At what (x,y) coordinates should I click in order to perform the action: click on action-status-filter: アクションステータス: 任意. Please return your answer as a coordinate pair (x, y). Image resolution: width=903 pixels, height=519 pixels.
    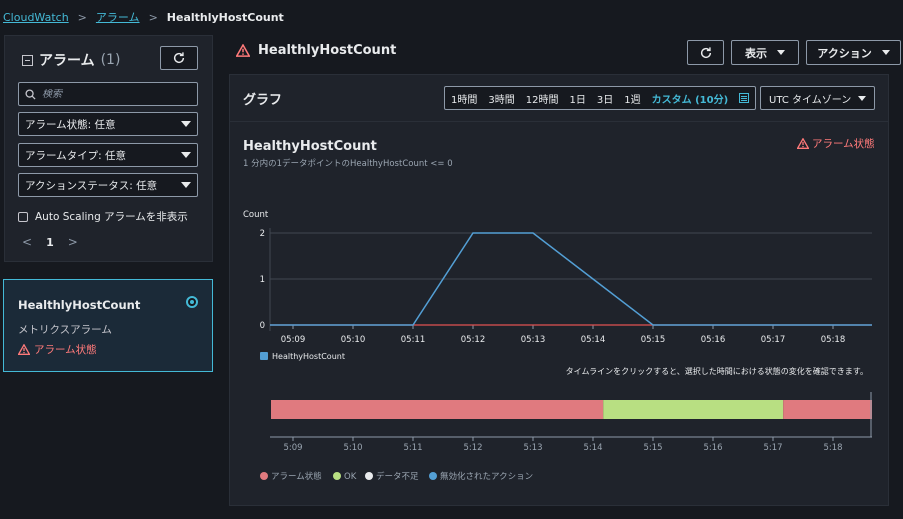
    Looking at the image, I should click on (108, 185).